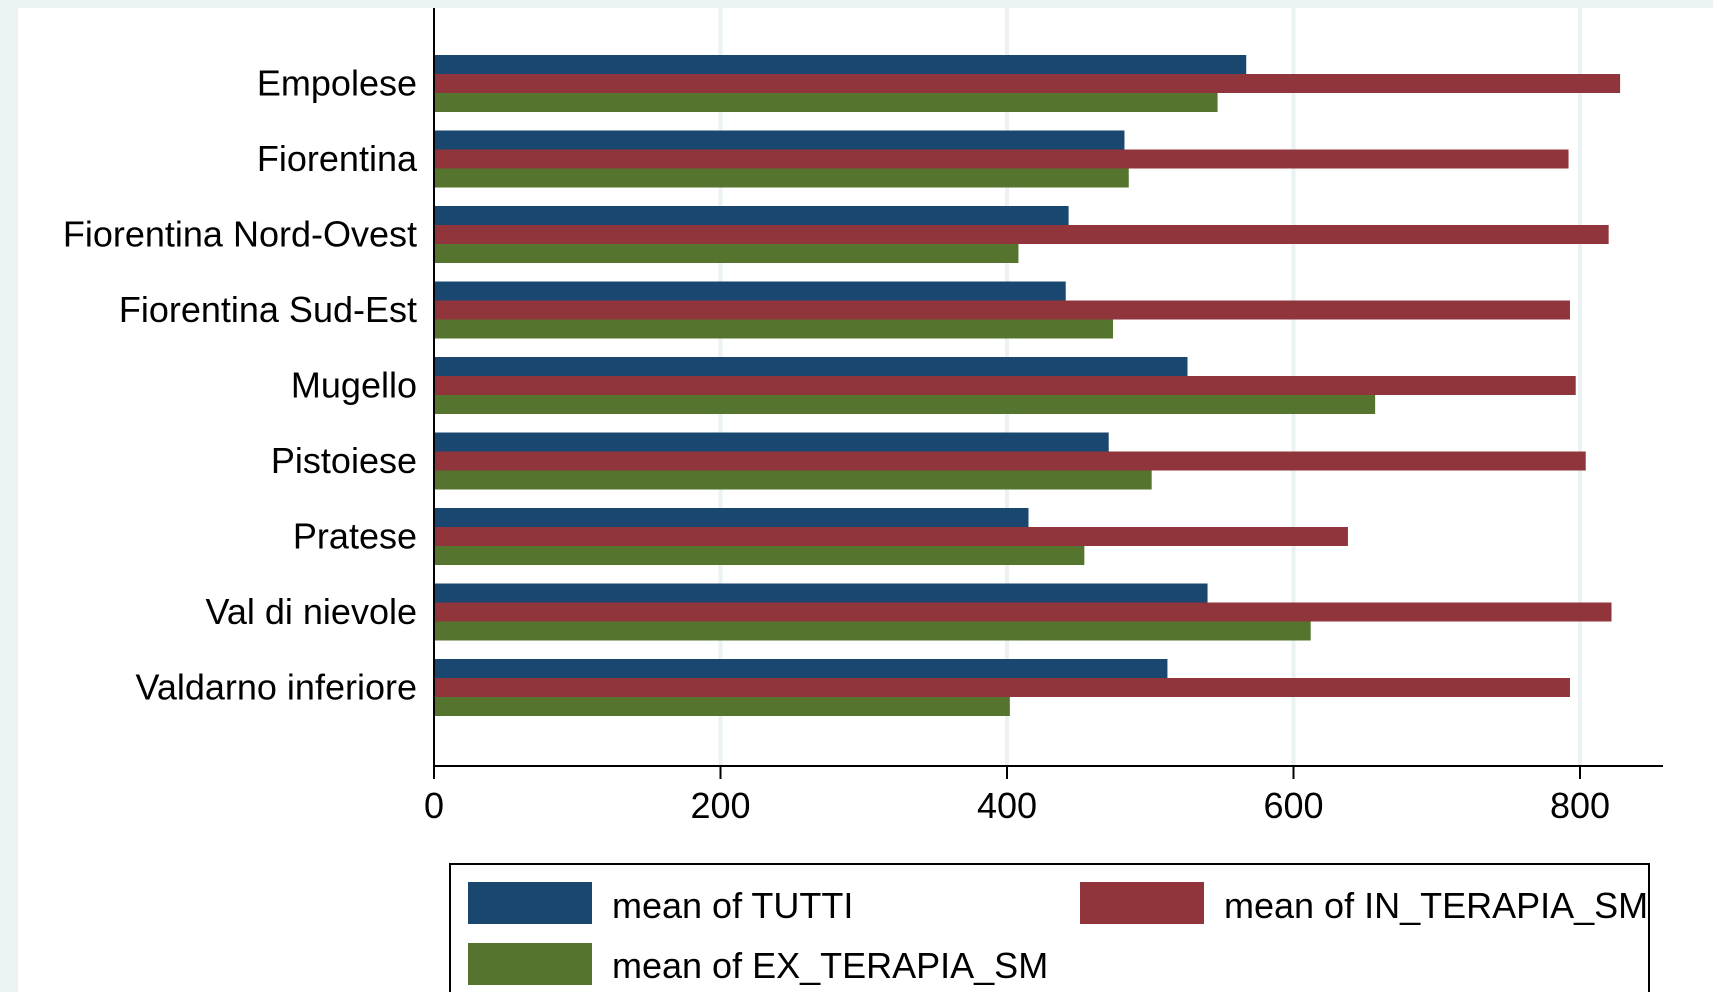 This screenshot has width=1713, height=992. Describe the element at coordinates (1436, 905) in the screenshot. I see `legend-label-2: mean of IN_TERAPIA_SM` at that location.